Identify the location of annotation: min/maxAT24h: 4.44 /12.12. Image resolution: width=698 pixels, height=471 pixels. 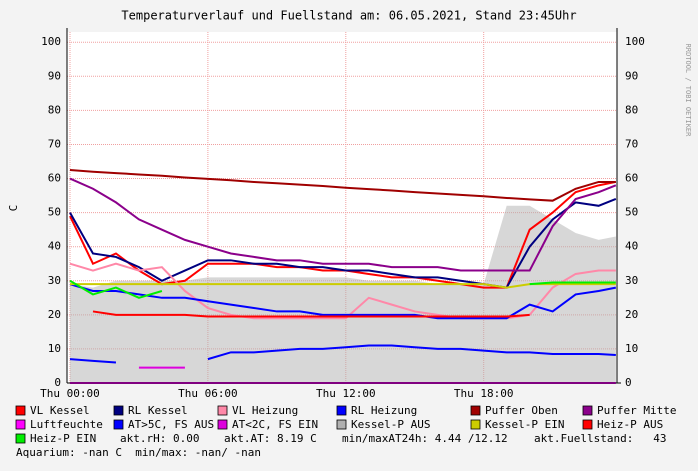
(425, 438).